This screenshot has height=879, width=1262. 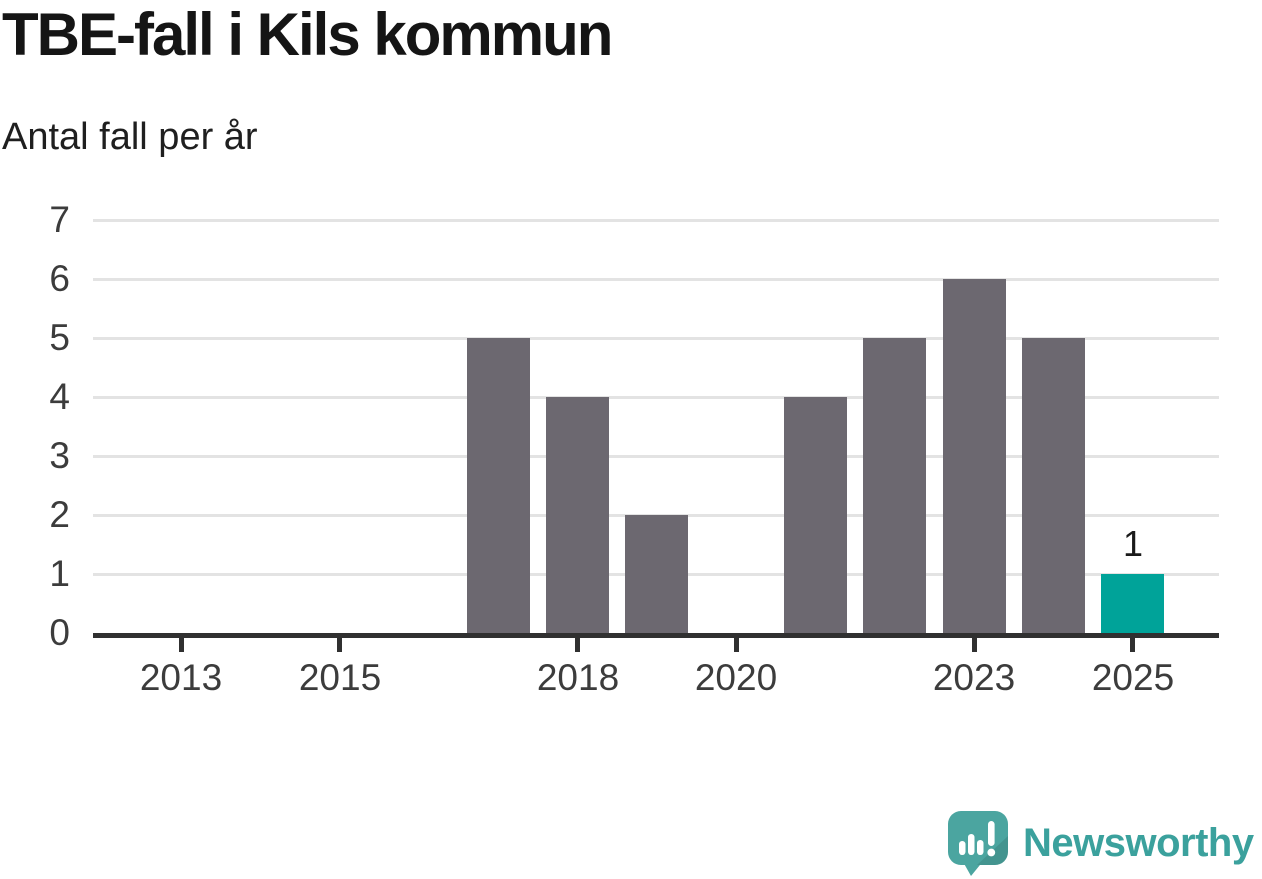 I want to click on x-tick-2015, so click(x=339, y=642).